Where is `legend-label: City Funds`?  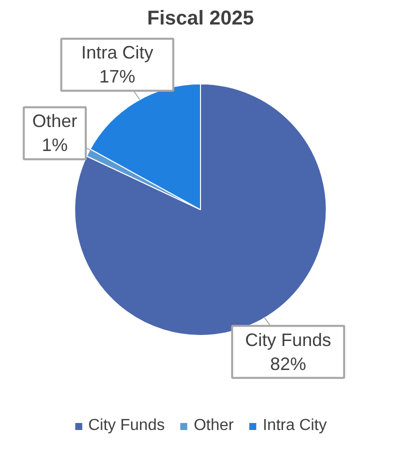 legend-label: City Funds is located at coordinates (126, 426).